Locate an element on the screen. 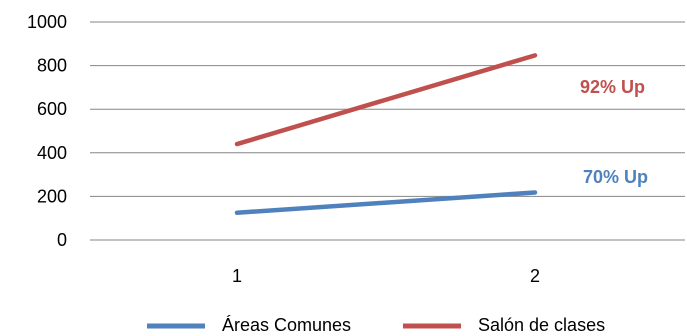 The image size is (687, 336). annotation-label: 92% Up is located at coordinates (612, 87).